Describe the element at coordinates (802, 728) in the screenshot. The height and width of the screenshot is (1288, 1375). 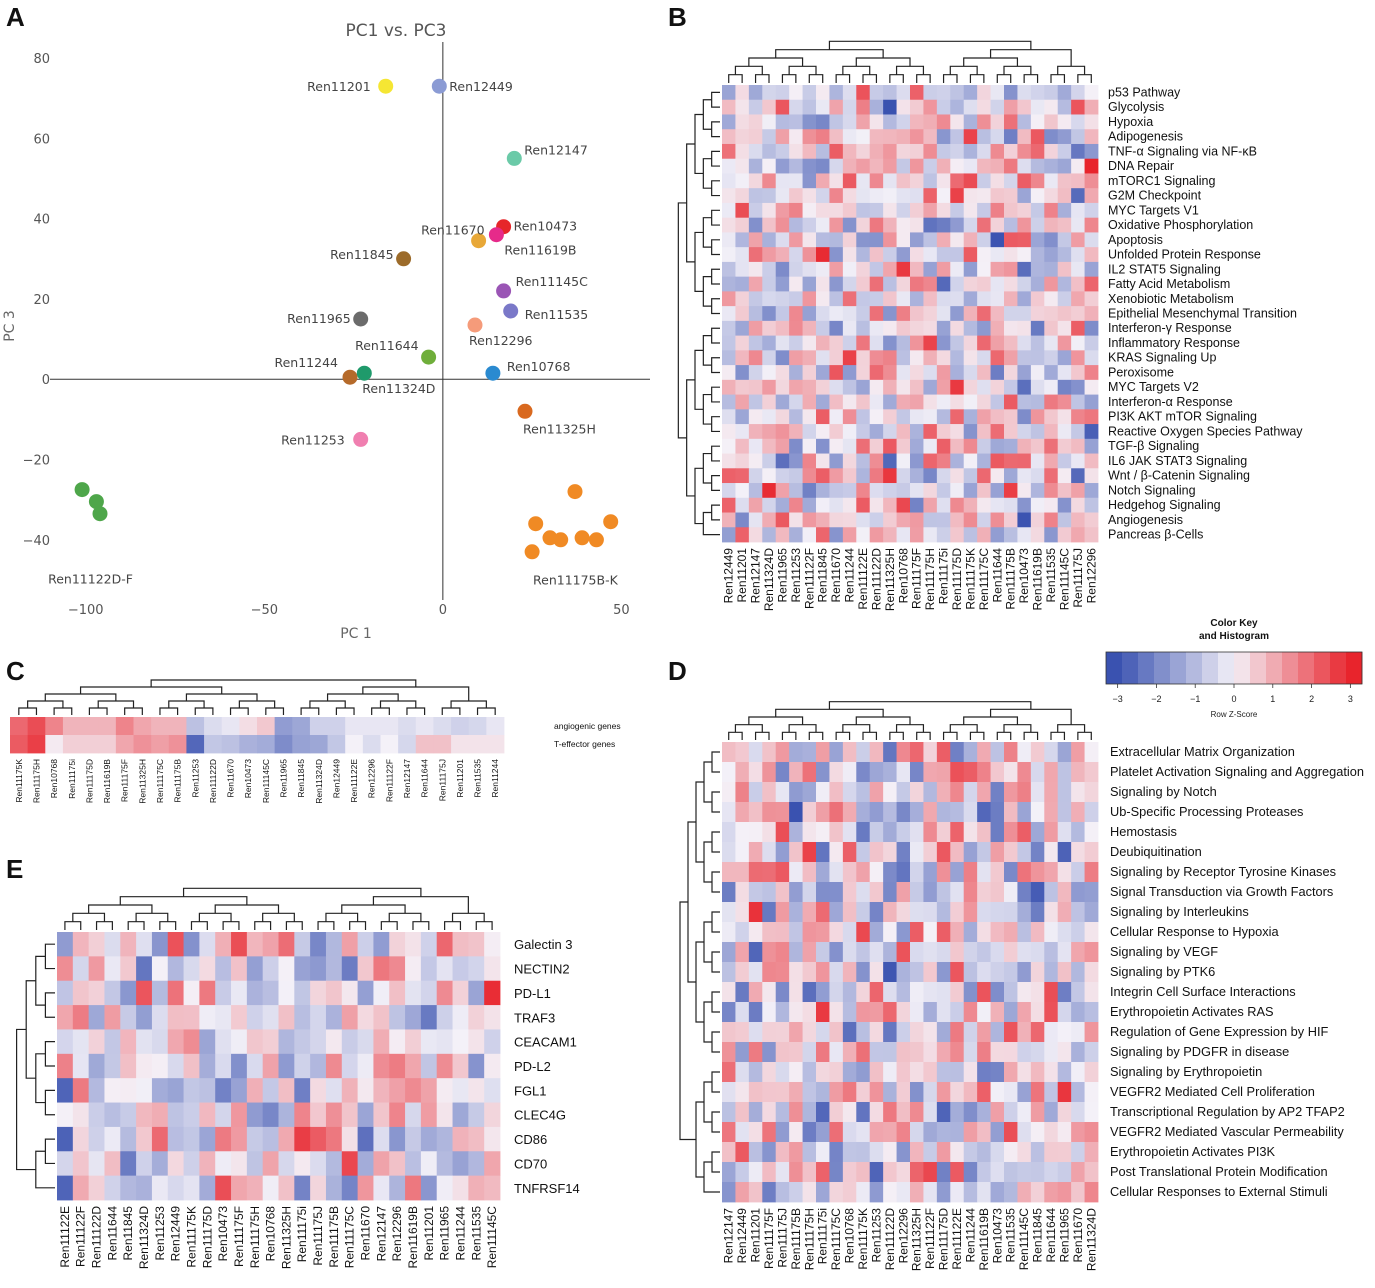
I see `reactome-col-dendro-branch` at that location.